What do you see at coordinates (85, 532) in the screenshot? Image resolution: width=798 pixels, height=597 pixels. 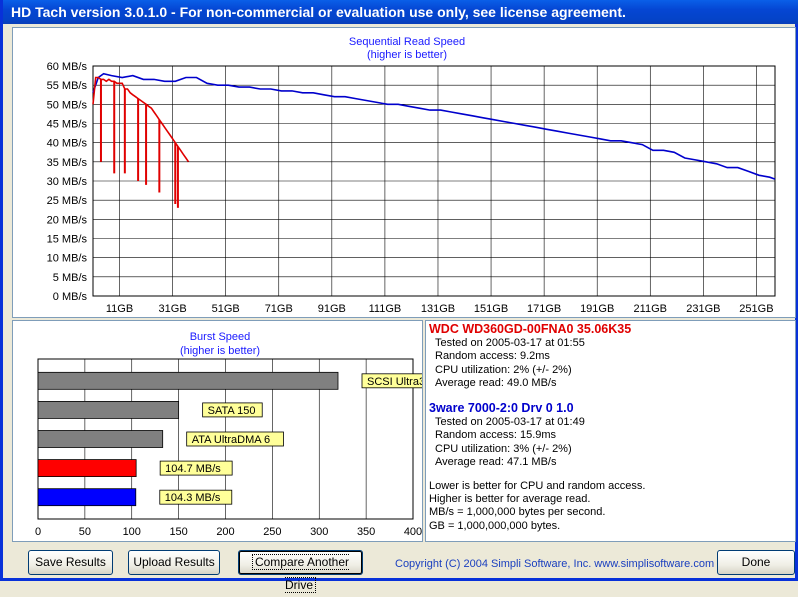 I see `burst-x-tick-label: 50` at bounding box center [85, 532].